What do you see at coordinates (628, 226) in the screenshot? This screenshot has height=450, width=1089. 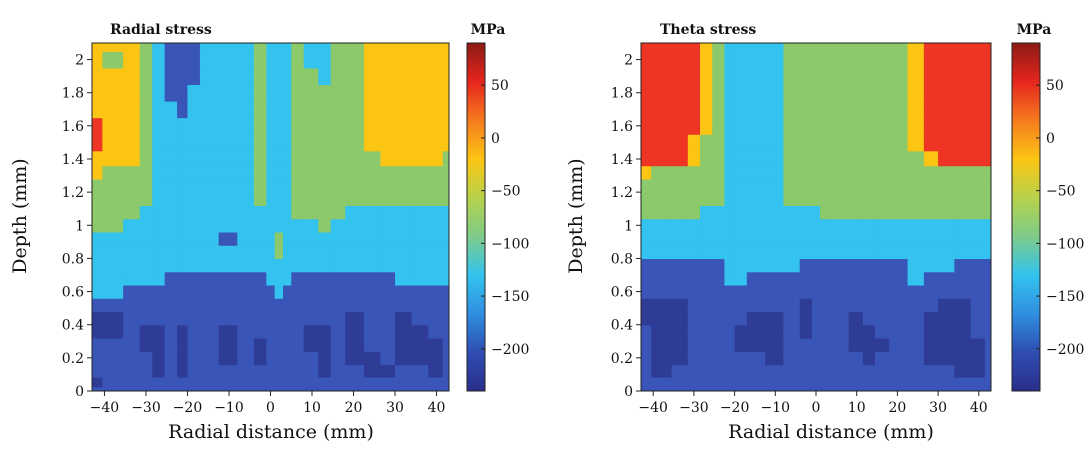 I see `y-tick-label: 1` at bounding box center [628, 226].